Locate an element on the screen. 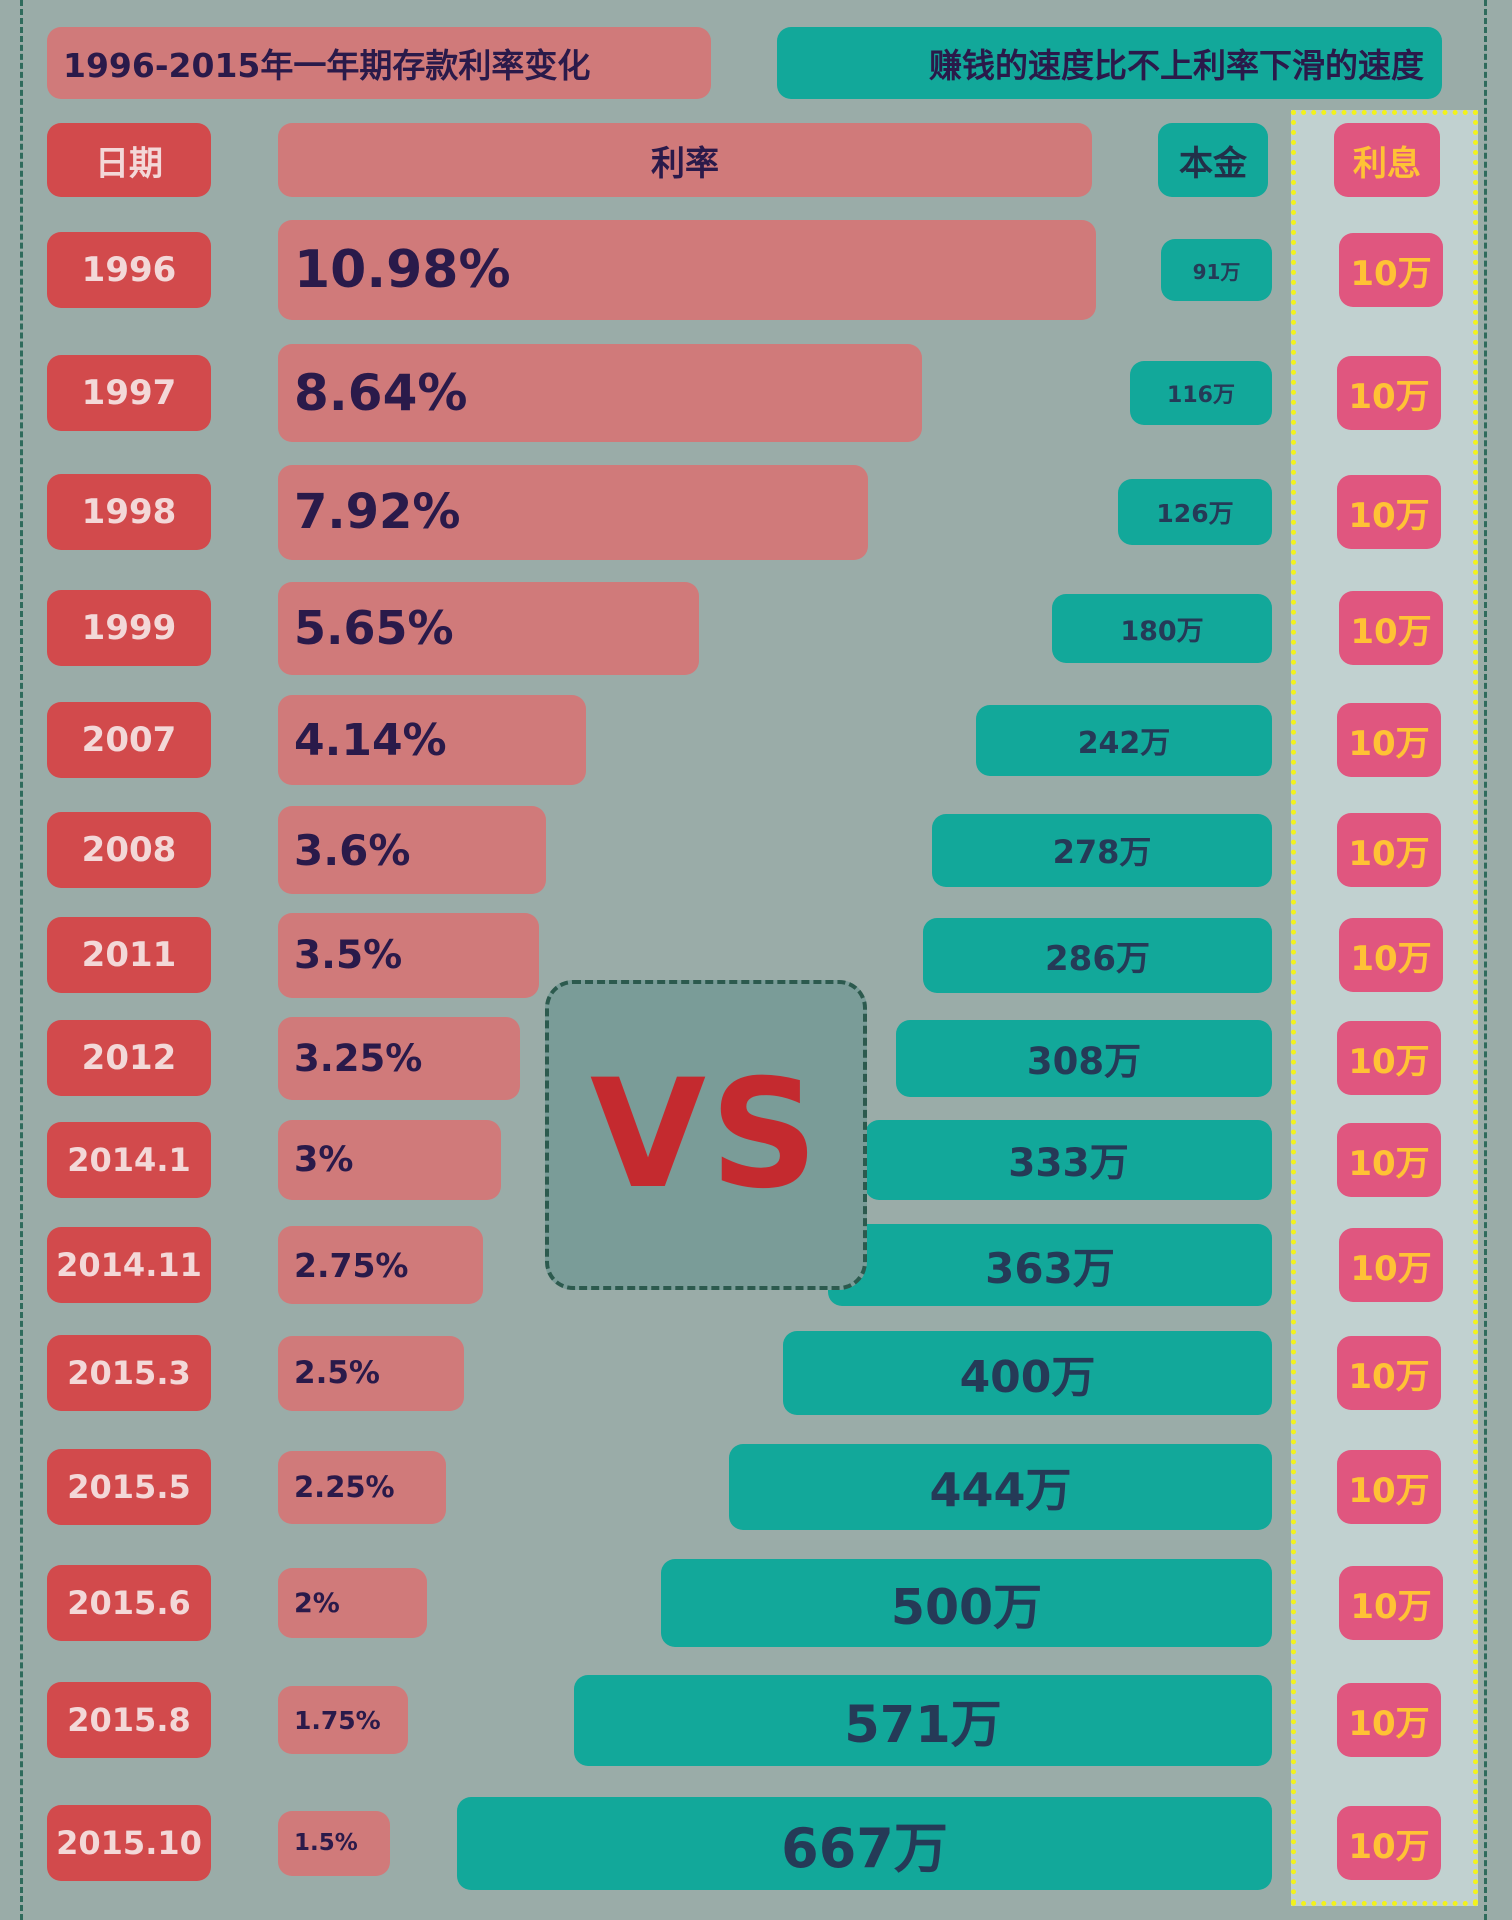 Image resolution: width=1512 pixels, height=1920 pixels. date-label: 2015.8 is located at coordinates (129, 1720).